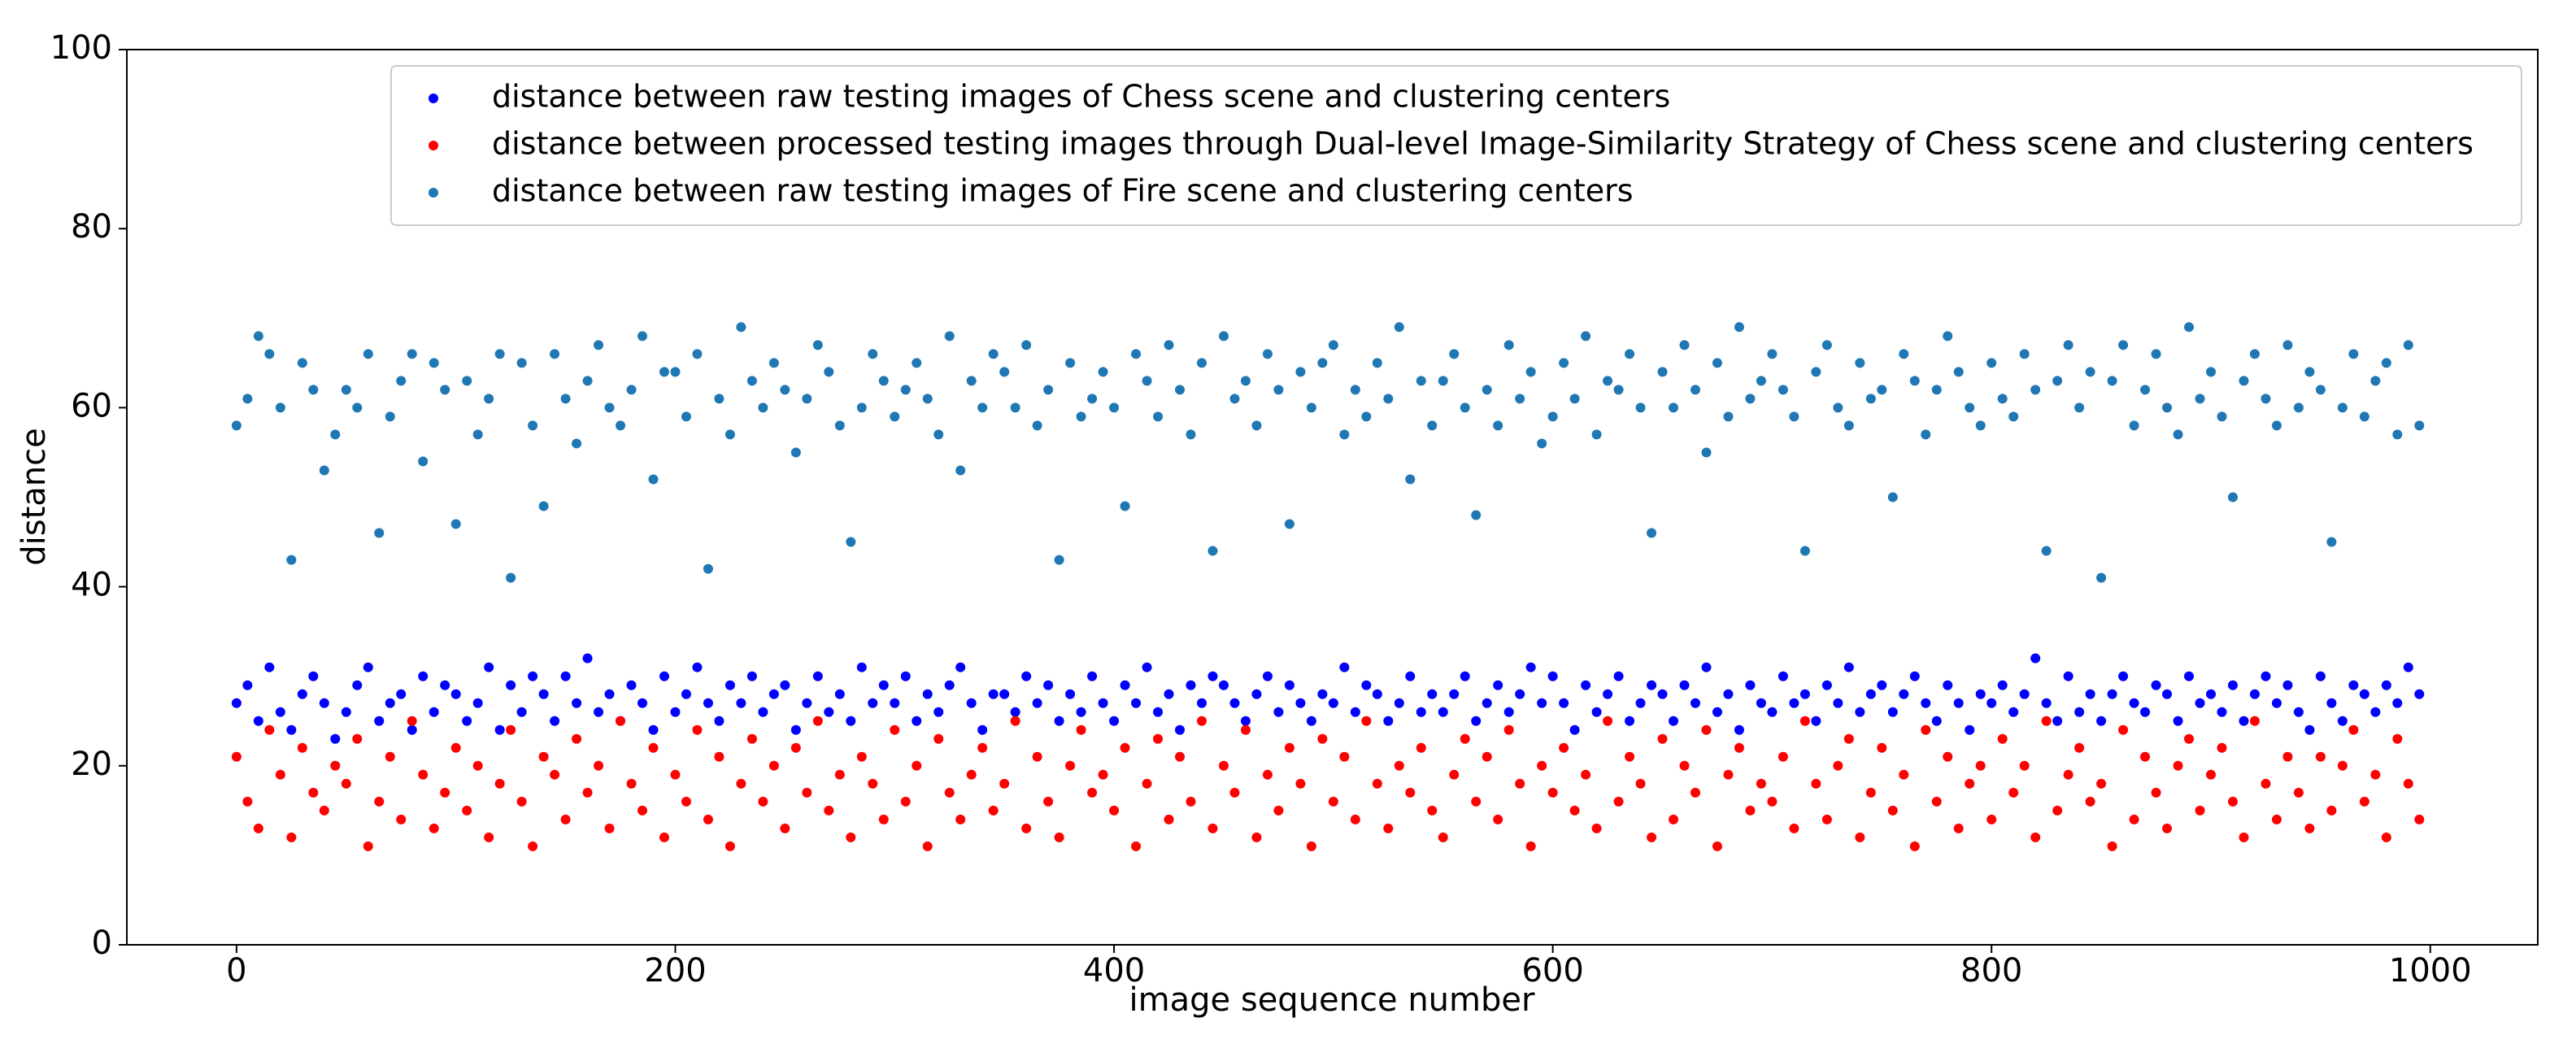  What do you see at coordinates (1456, 145) in the screenshot?
I see `legend-box` at bounding box center [1456, 145].